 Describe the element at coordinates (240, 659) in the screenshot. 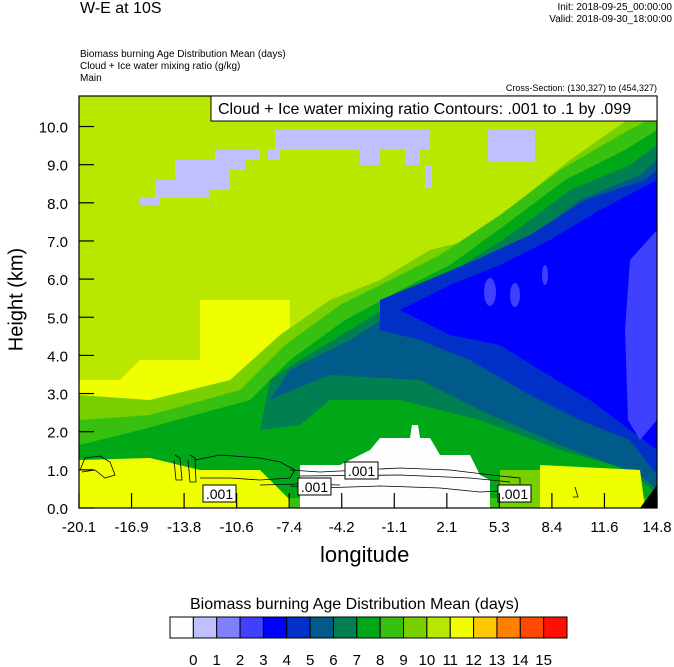

I see `colorbar-label: 2` at that location.